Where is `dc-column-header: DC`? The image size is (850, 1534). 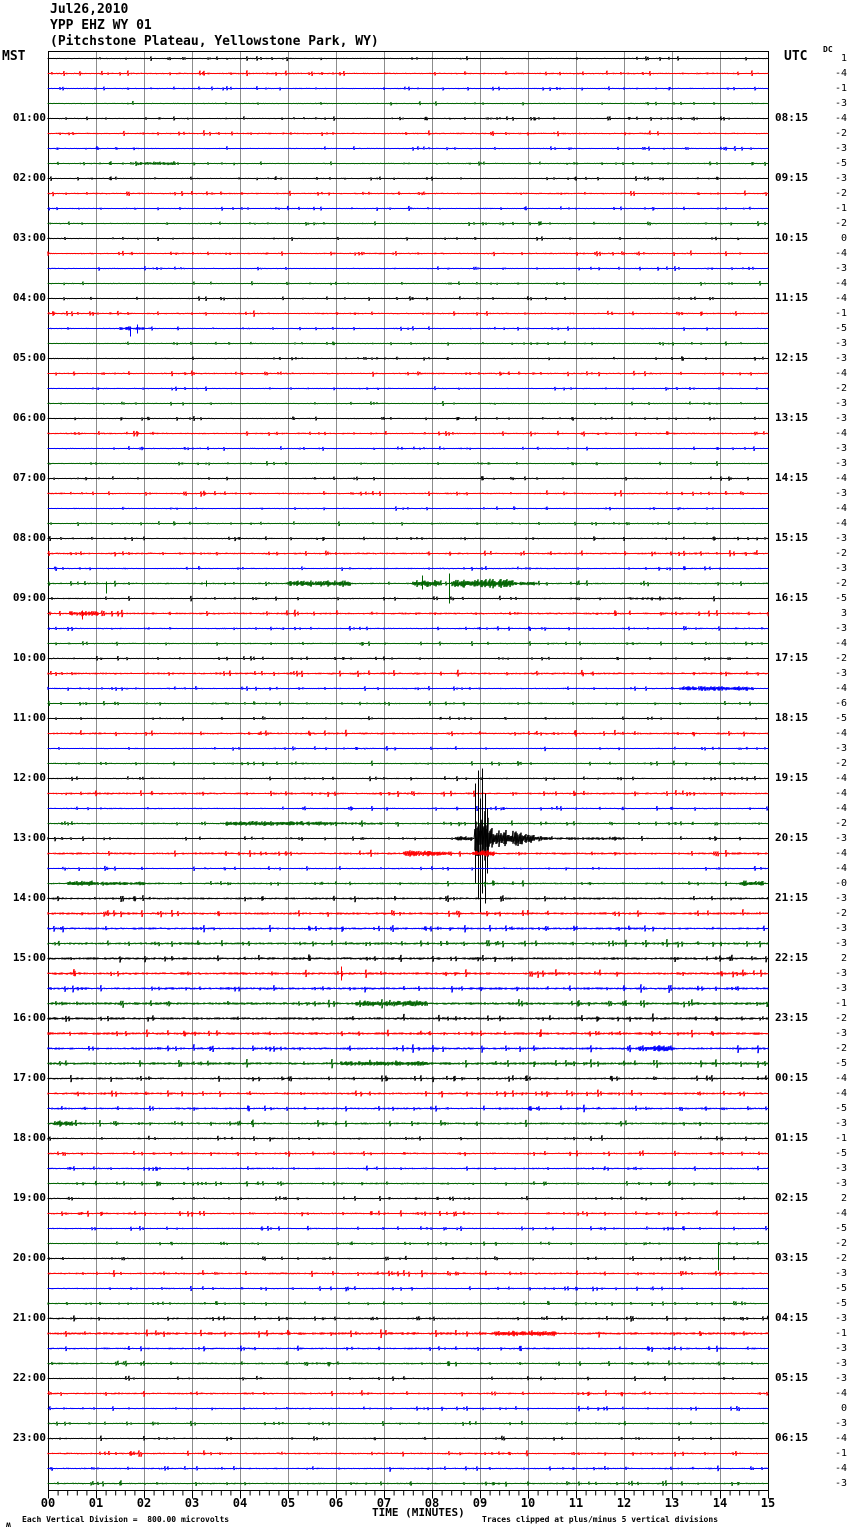
dc-column-header: DC is located at coordinates (828, 49).